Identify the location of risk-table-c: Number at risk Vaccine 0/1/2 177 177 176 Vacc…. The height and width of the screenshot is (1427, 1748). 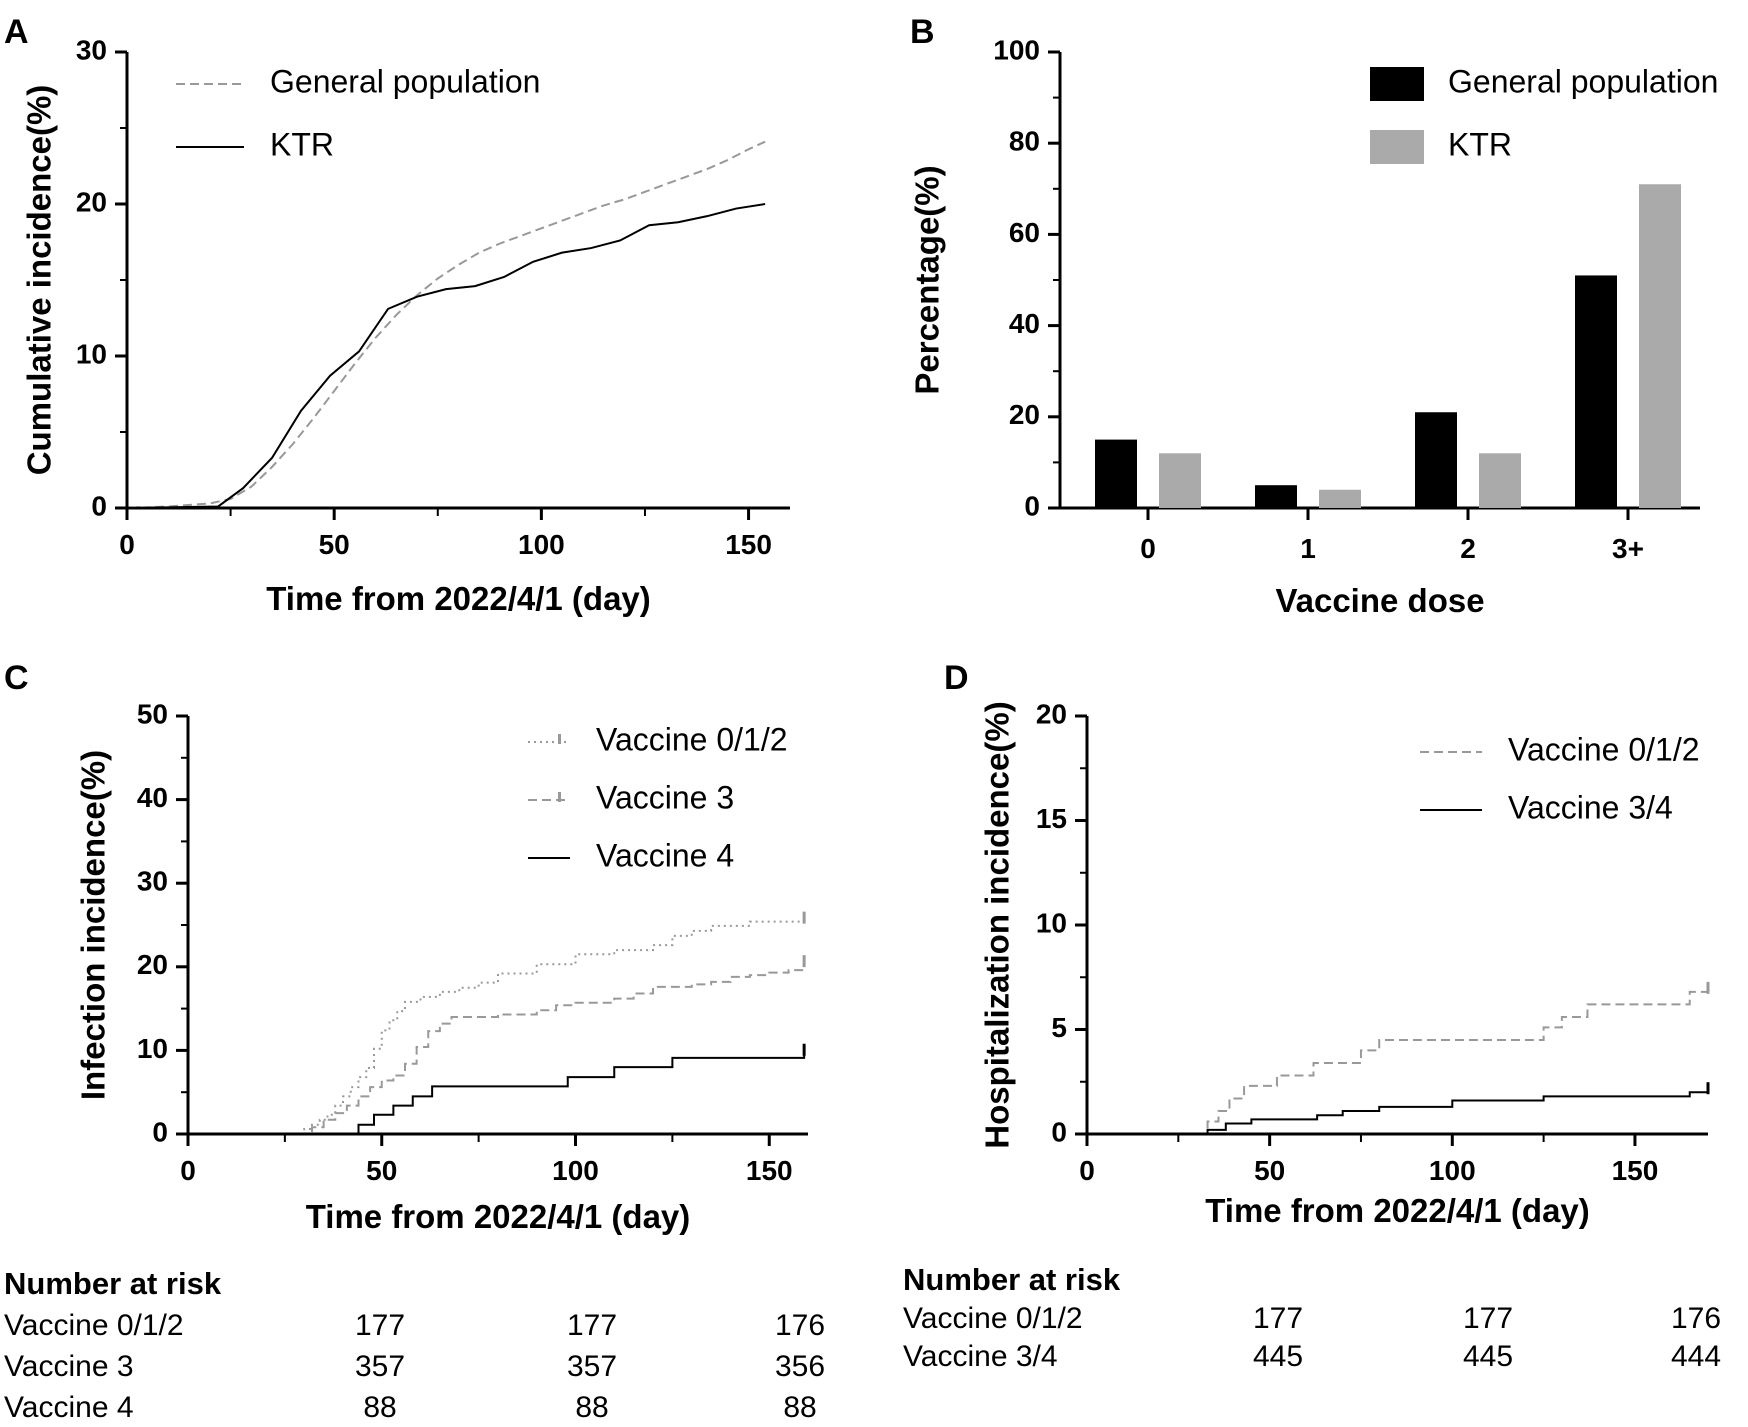
(414, 1345).